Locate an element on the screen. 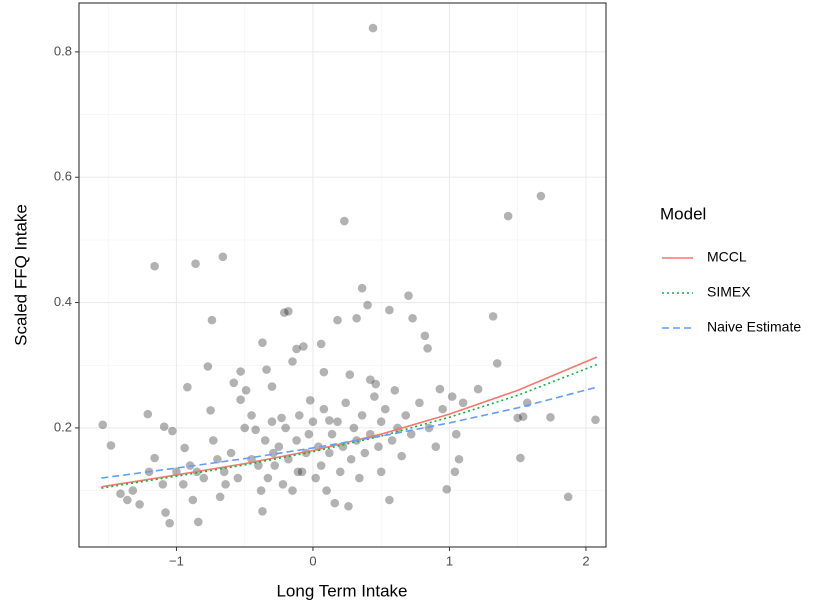  legend-label: SIMEX is located at coordinates (729, 292).